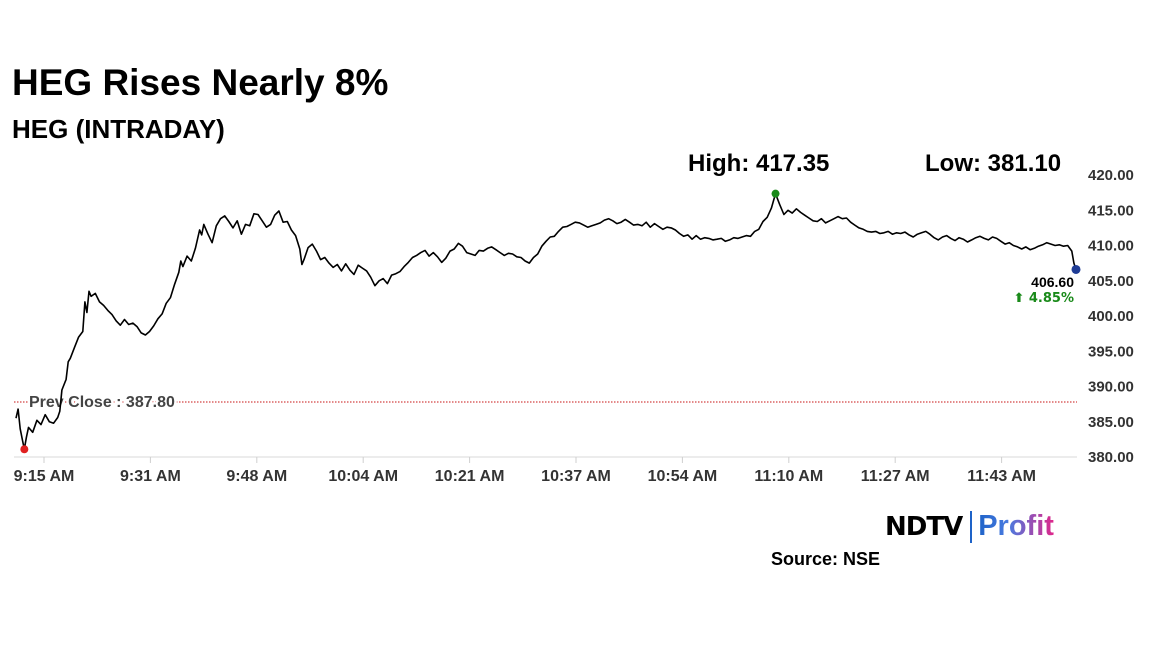  Describe the element at coordinates (1016, 526) in the screenshot. I see `profit-wordmark: Profit` at that location.